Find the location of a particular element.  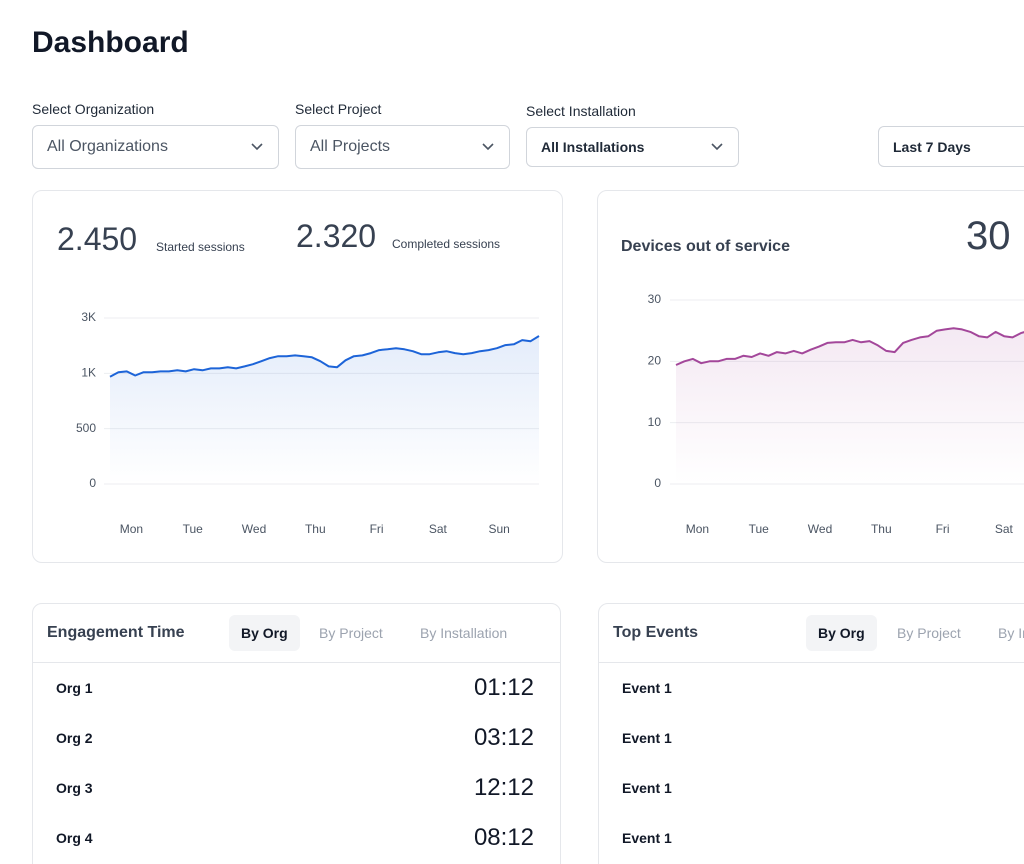

stat-label: Started sessions is located at coordinates (200, 247).